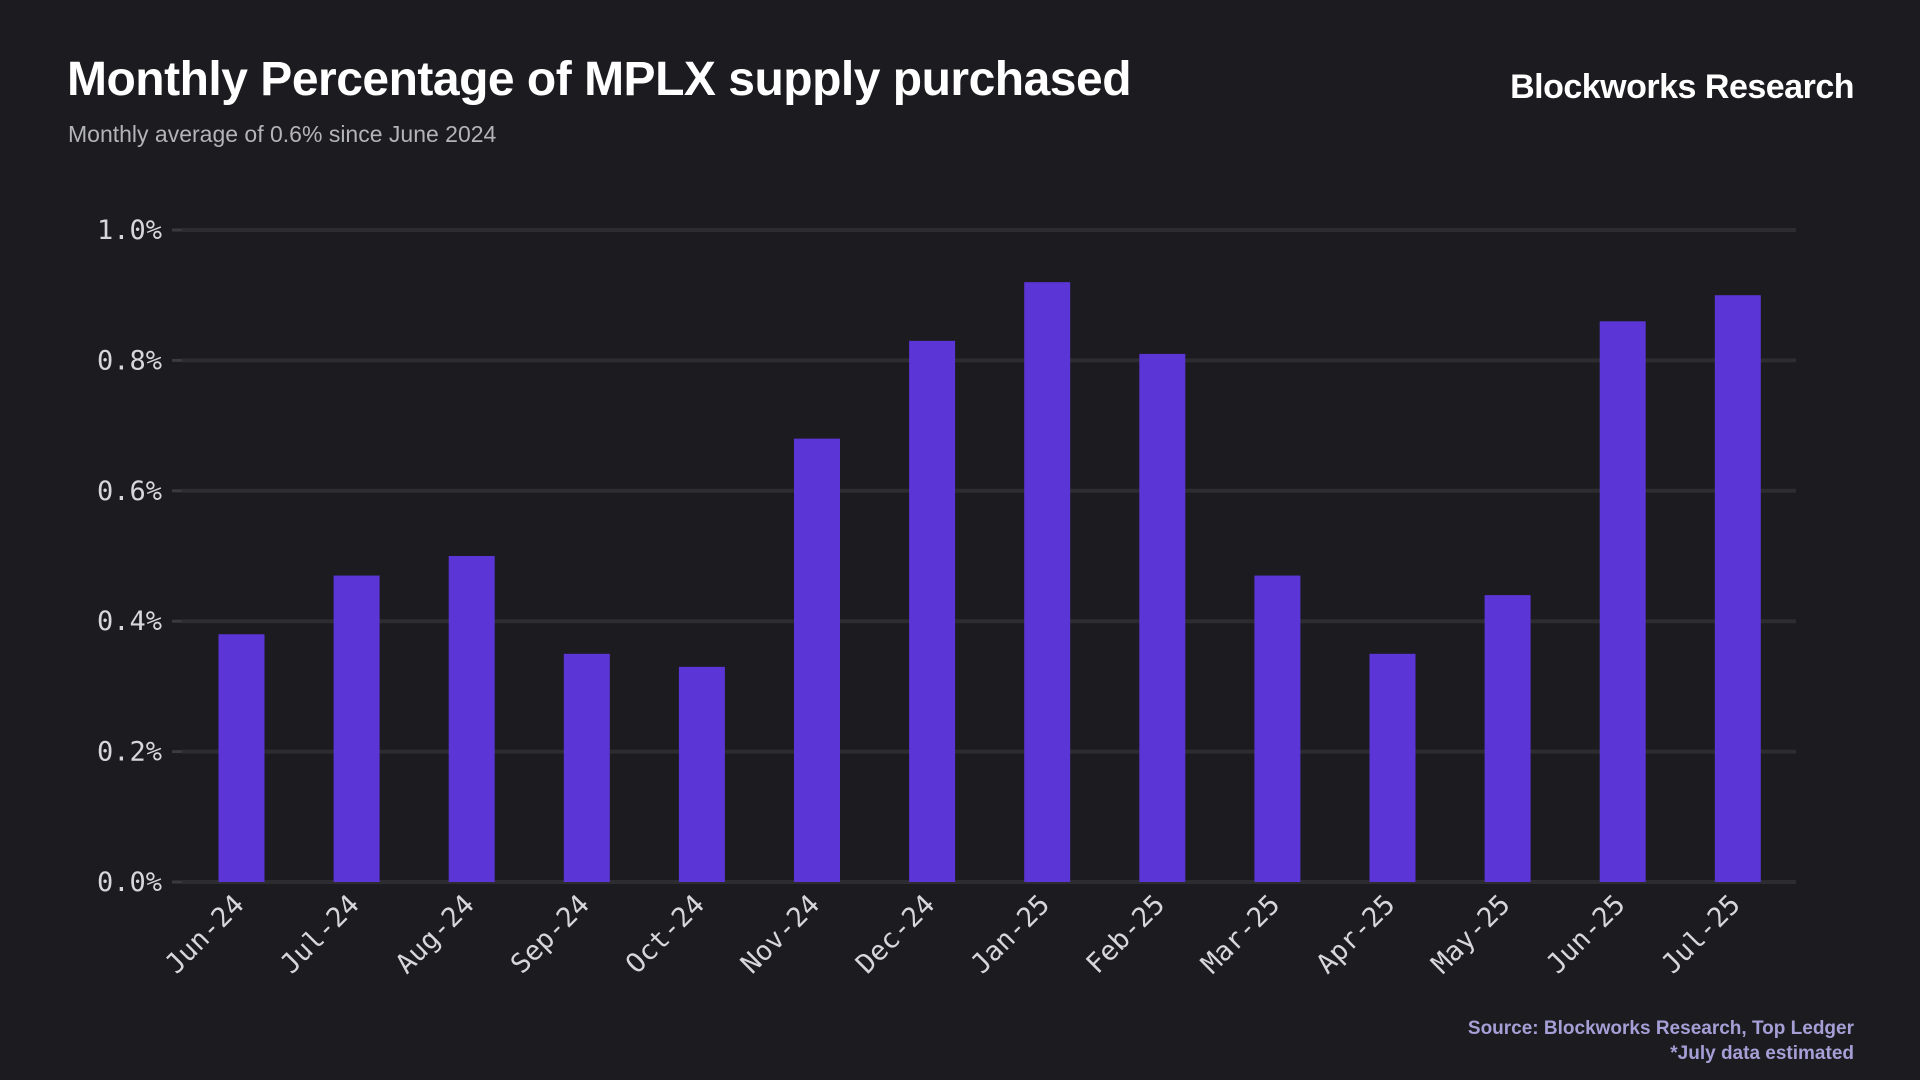 The height and width of the screenshot is (1080, 1920). I want to click on x-tick-label: Jul-25, so click(1701, 934).